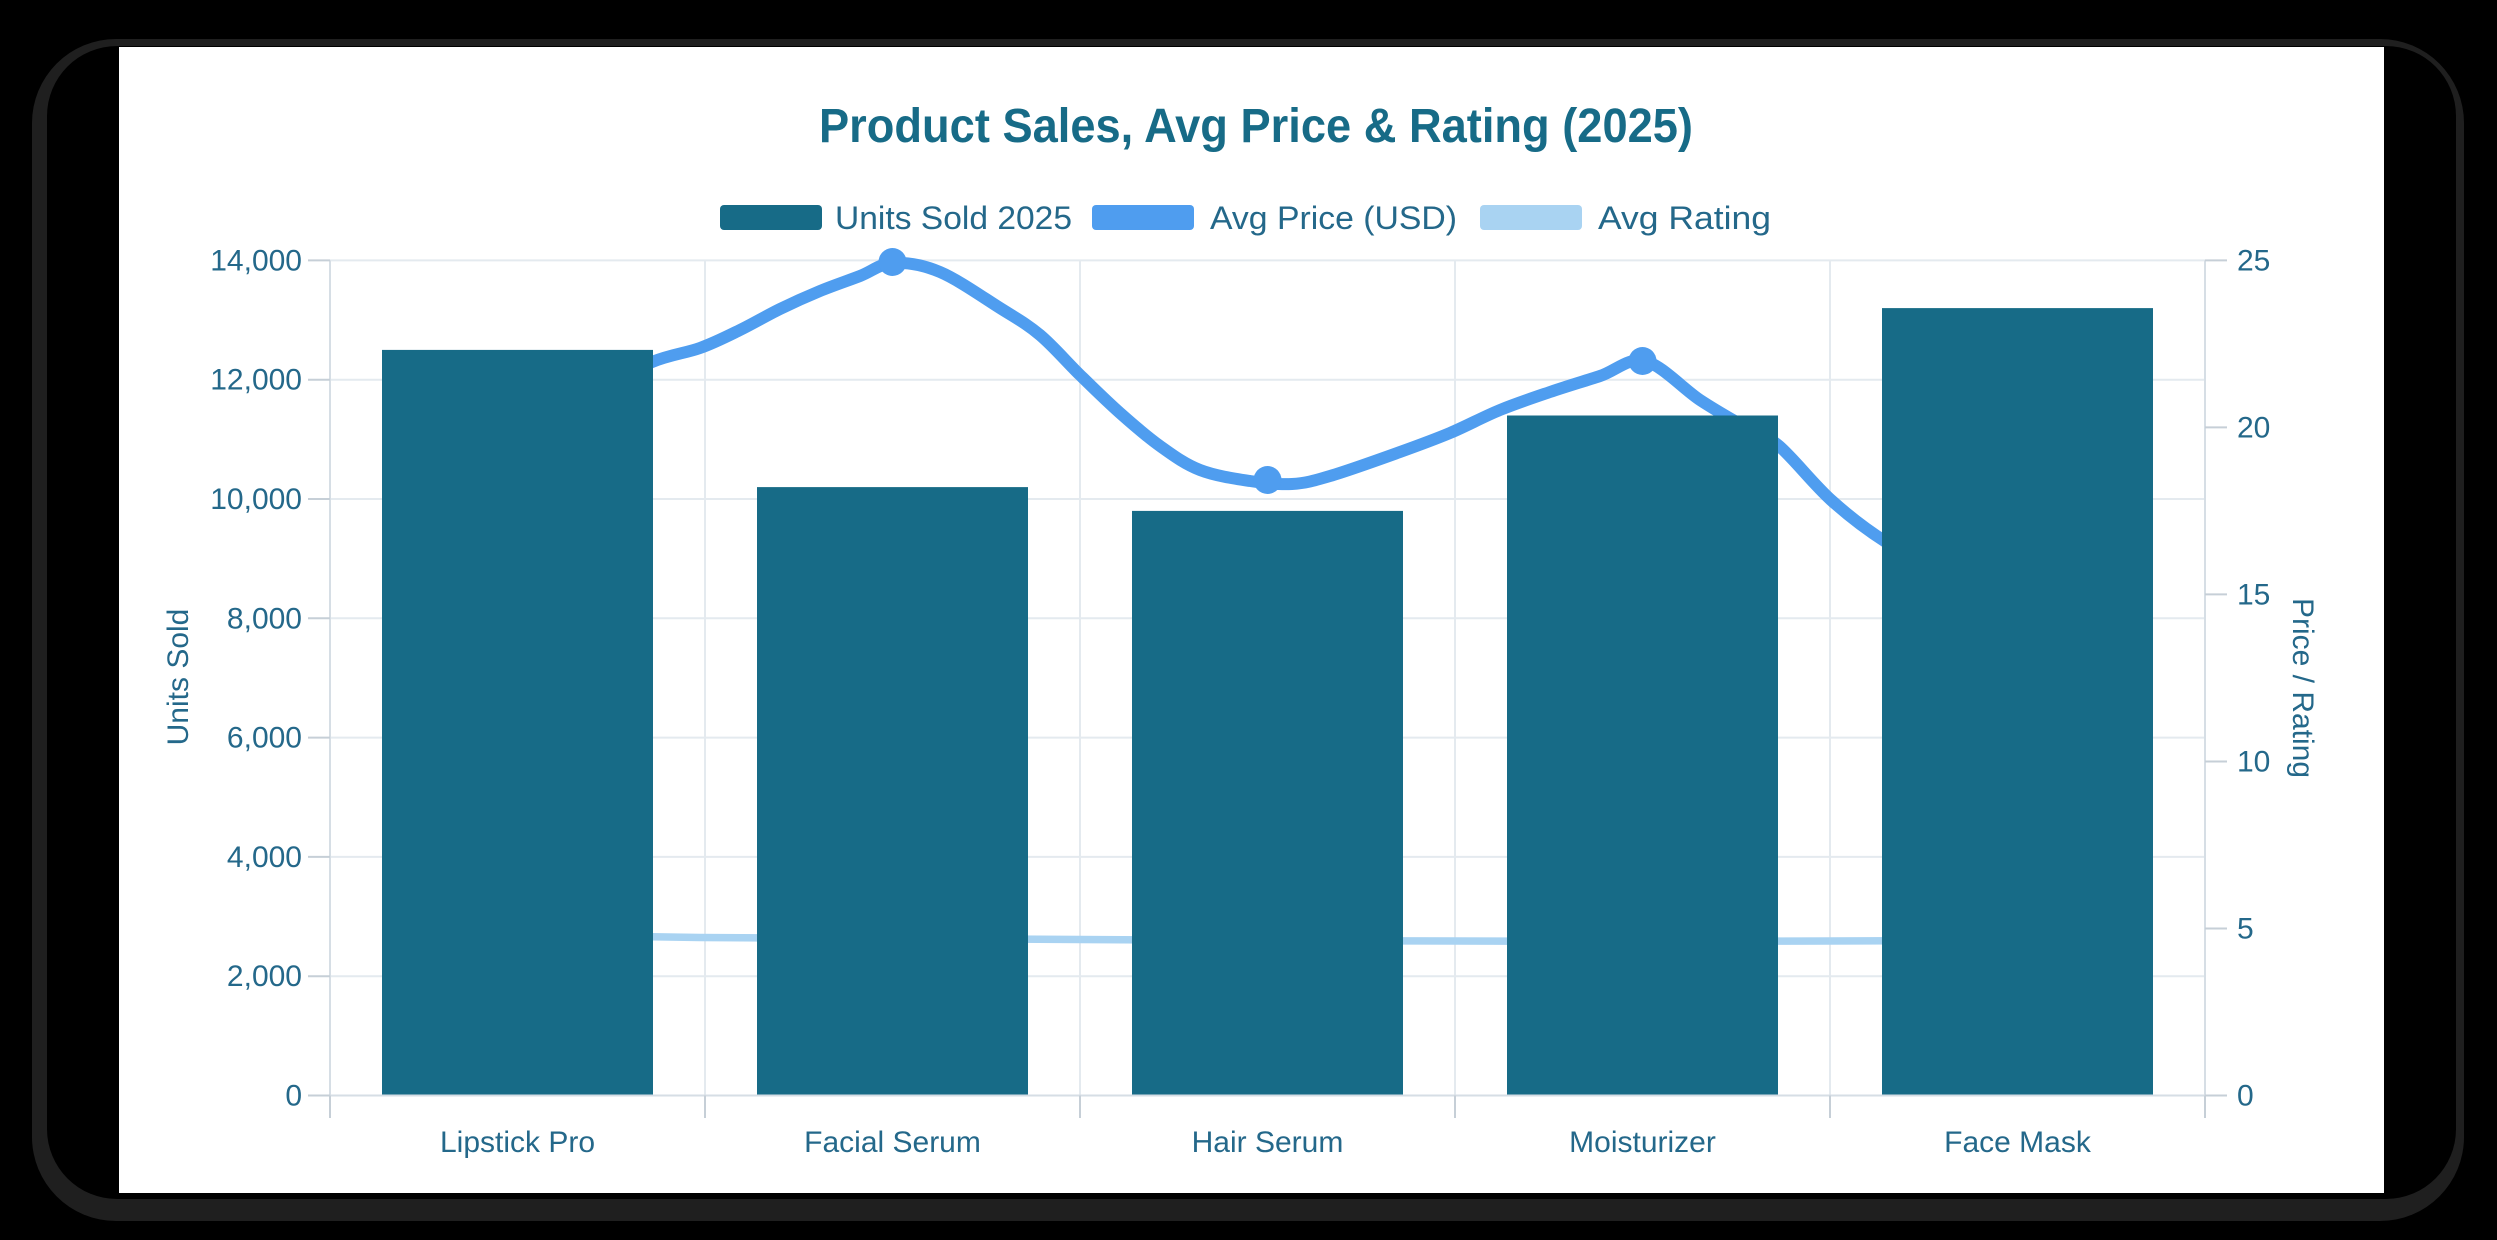 The height and width of the screenshot is (1240, 2497). What do you see at coordinates (1268, 1142) in the screenshot?
I see `svg-text: Hair Serum` at bounding box center [1268, 1142].